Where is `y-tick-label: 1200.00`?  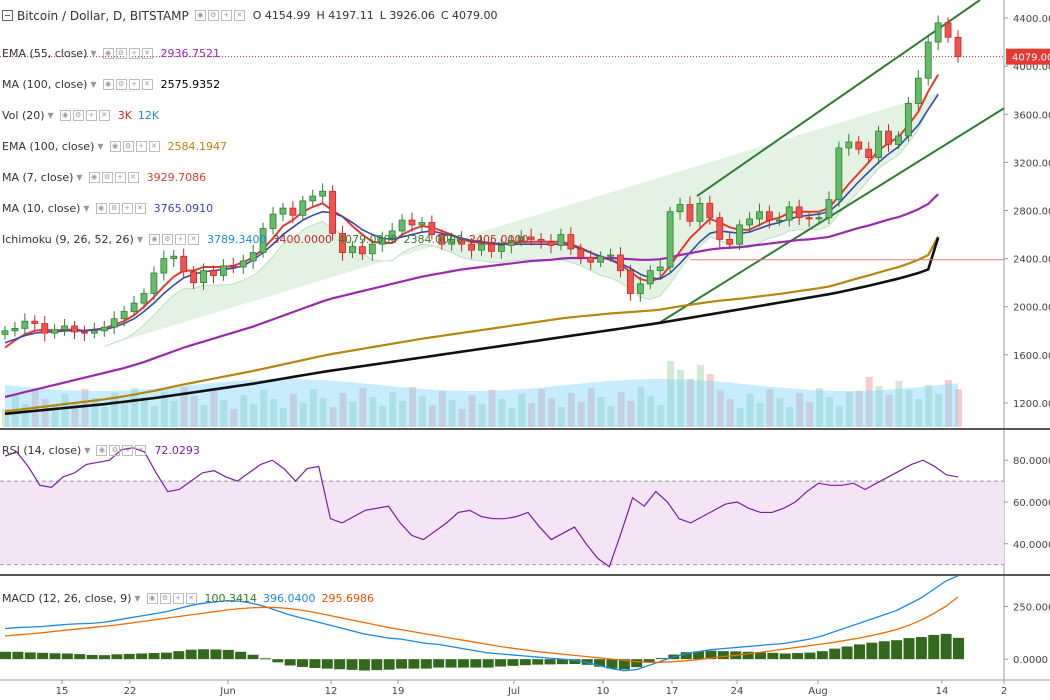 y-tick-label: 1200.00 is located at coordinates (1031, 404).